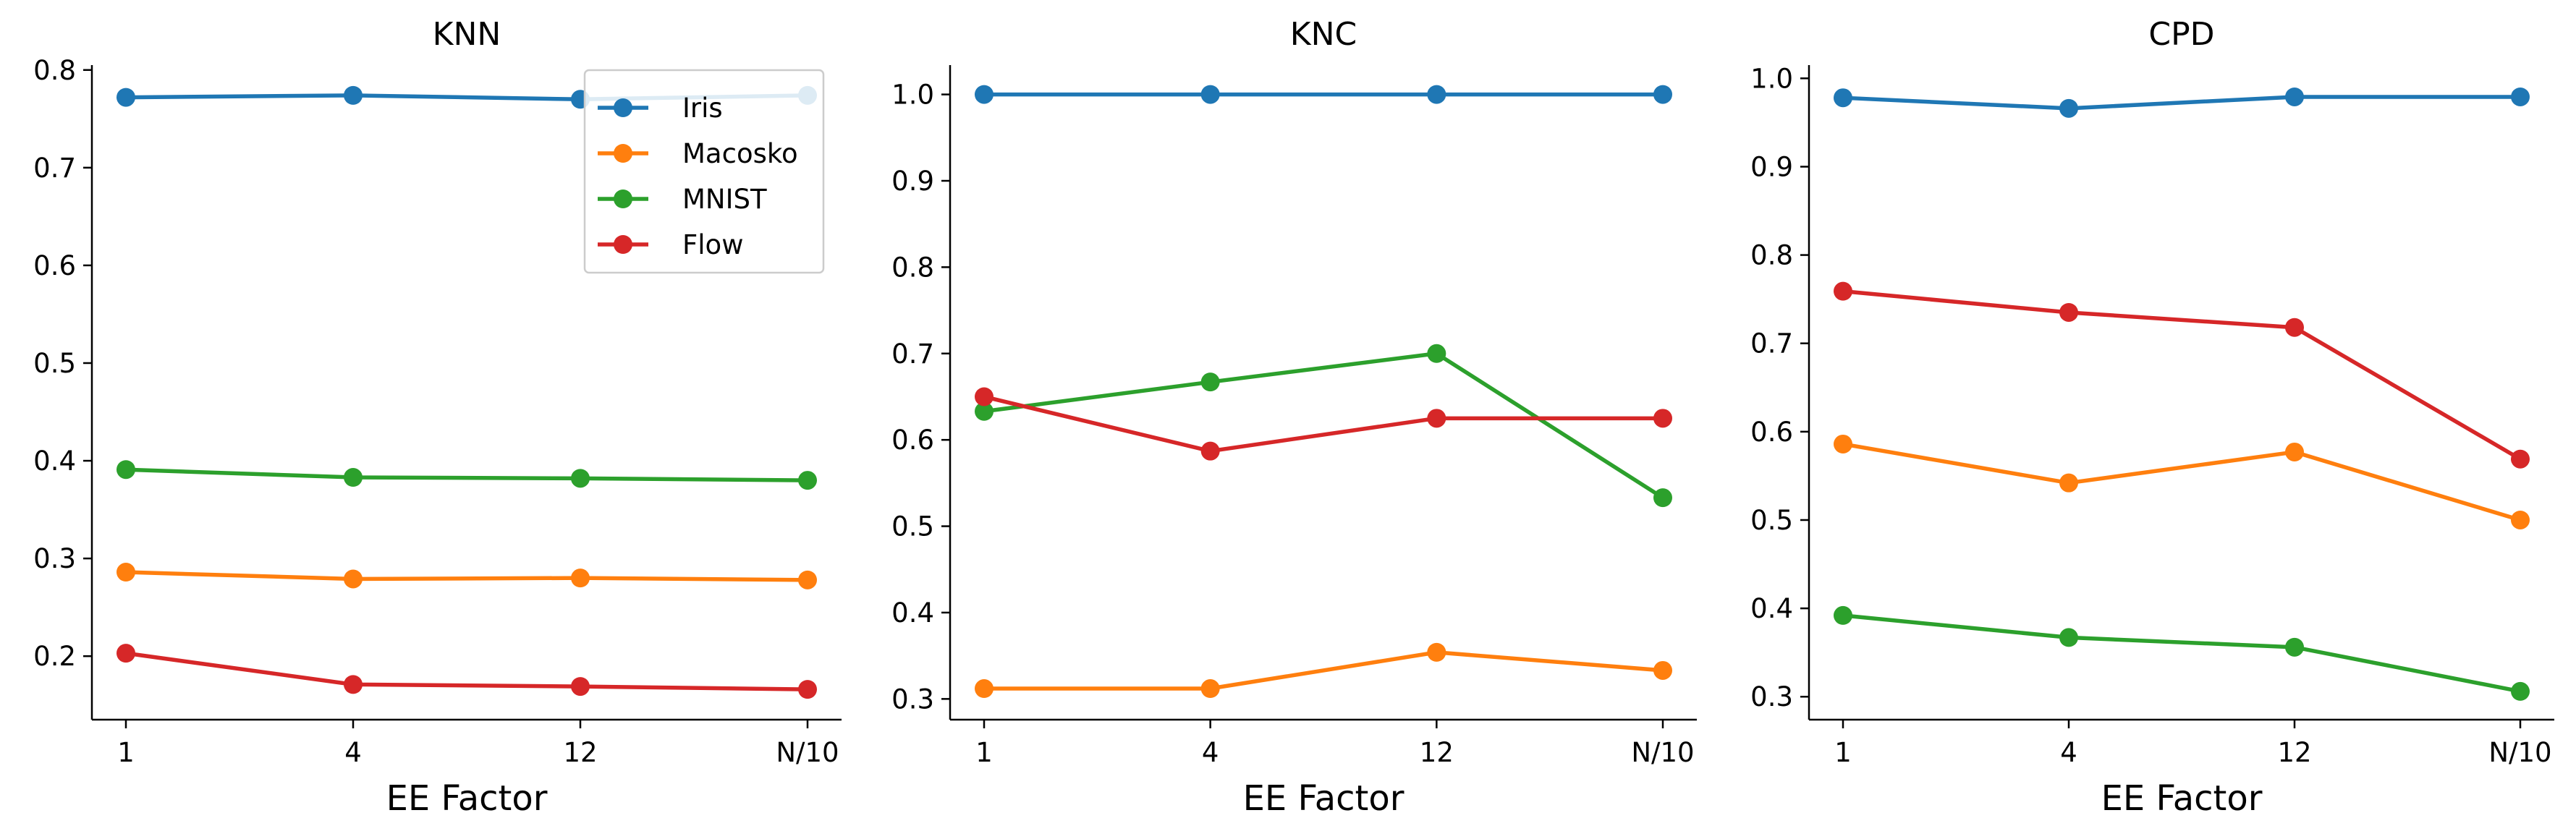 The width and height of the screenshot is (2576, 839). What do you see at coordinates (1323, 34) in the screenshot?
I see `chart-title: KNC` at bounding box center [1323, 34].